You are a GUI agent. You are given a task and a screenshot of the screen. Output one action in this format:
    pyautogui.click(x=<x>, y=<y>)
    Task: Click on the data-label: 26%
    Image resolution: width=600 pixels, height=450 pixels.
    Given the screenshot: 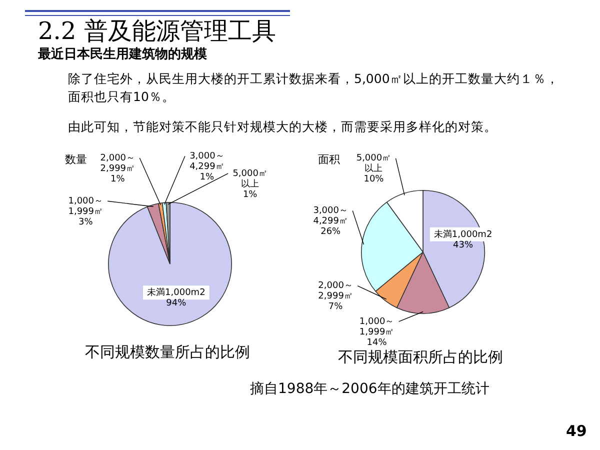 What is the action you would take?
    pyautogui.click(x=331, y=232)
    